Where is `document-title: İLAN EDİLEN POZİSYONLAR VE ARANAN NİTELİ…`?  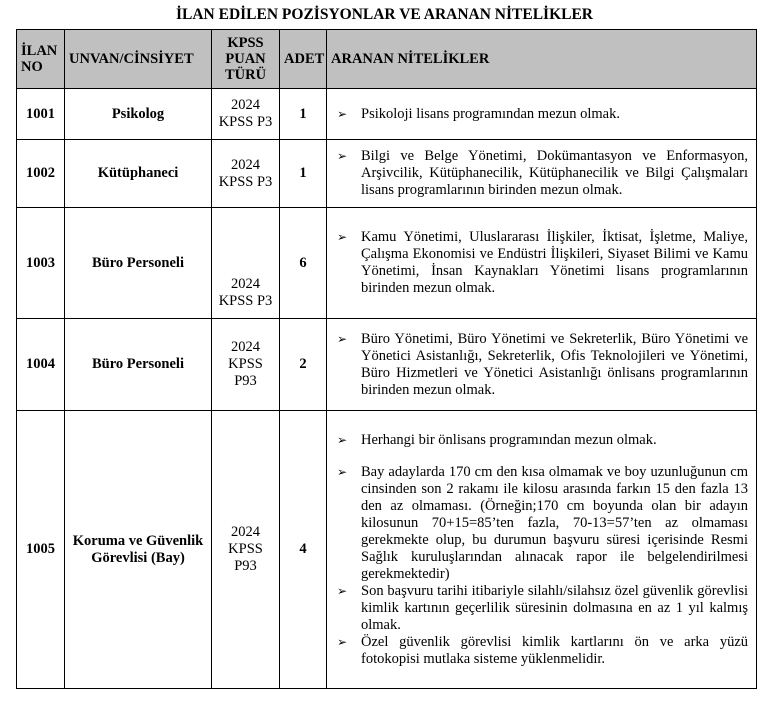 document-title: İLAN EDİLEN POZİSYONLAR VE ARANAN NİTELİ… is located at coordinates (384, 14).